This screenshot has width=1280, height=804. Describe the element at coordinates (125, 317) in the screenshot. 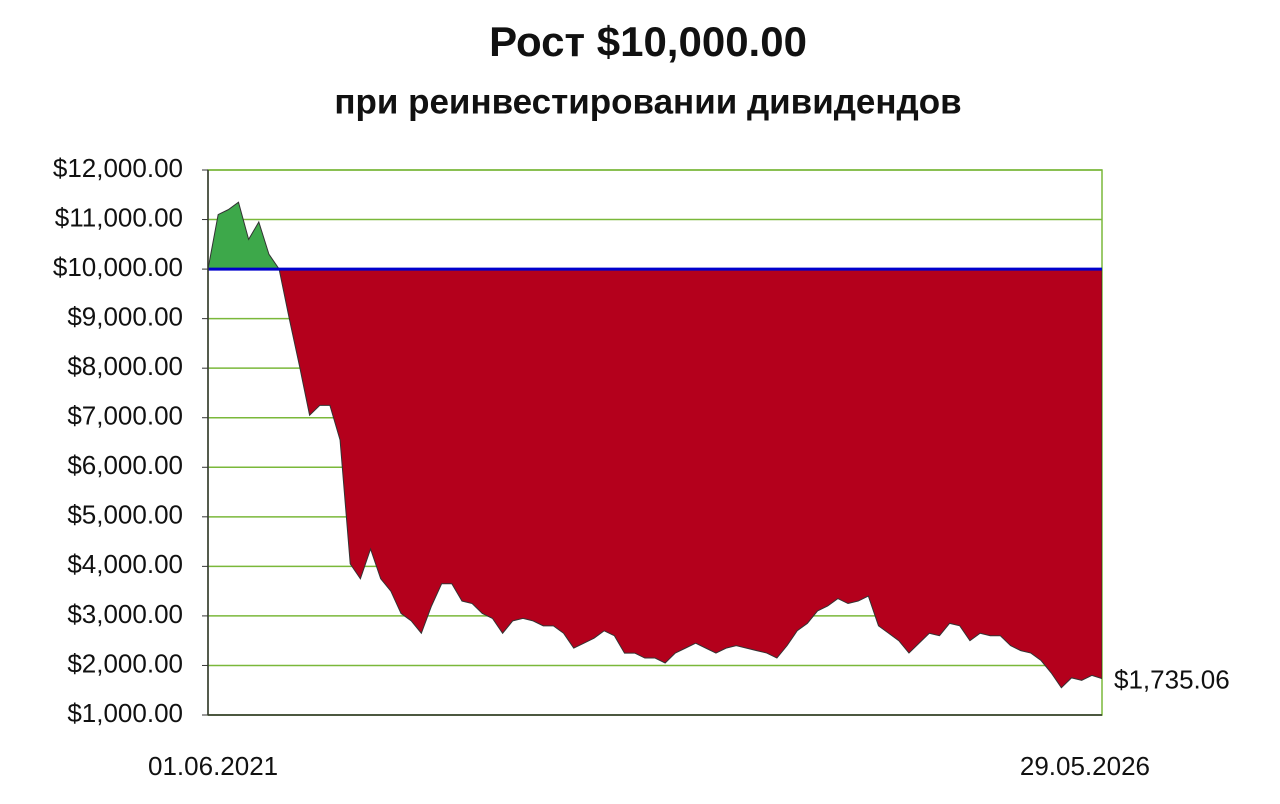

I see `y-tick-label: $9,000.00` at that location.